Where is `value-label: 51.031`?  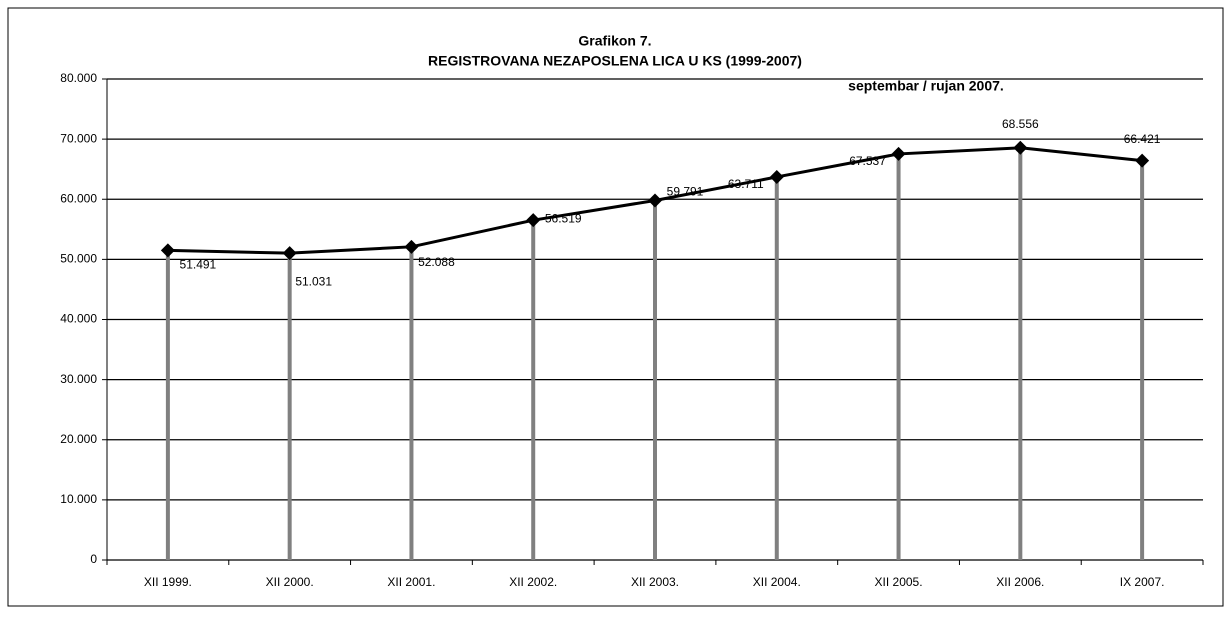
value-label: 51.031 is located at coordinates (313, 281).